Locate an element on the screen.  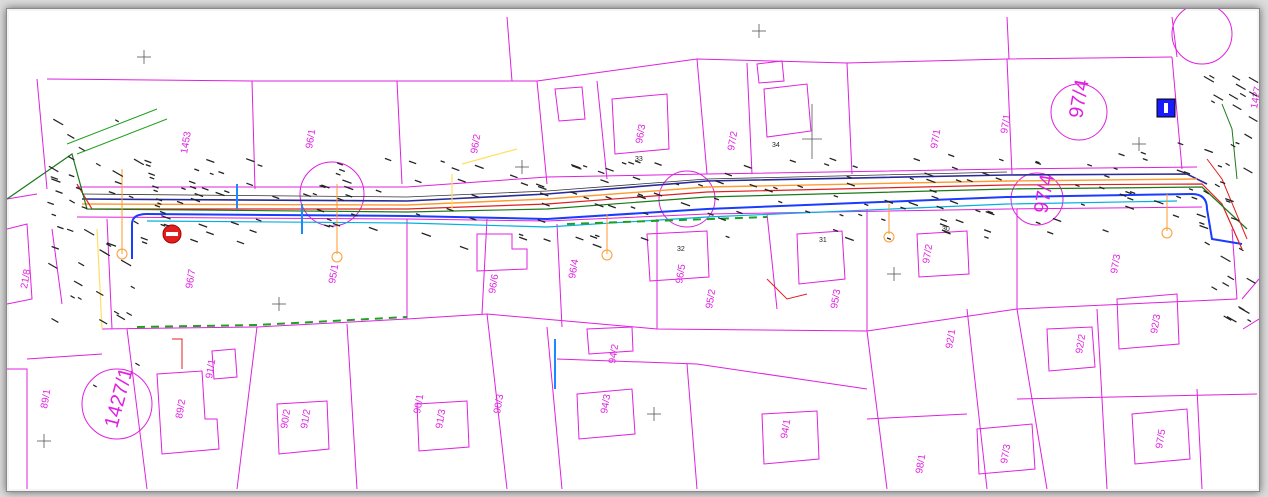
parcel-label: 96/2 is located at coordinates (476, 144).